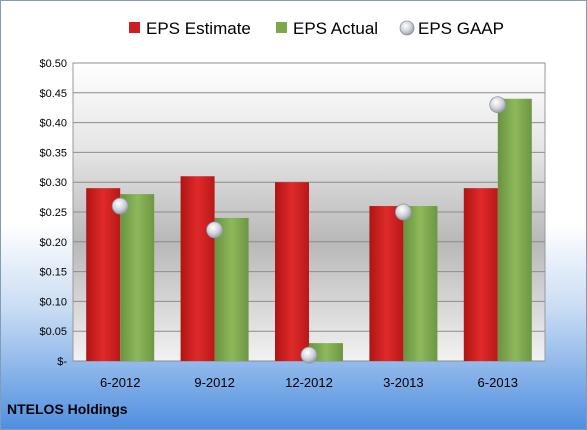  I want to click on y-tick-label: $0.45, so click(53, 94).